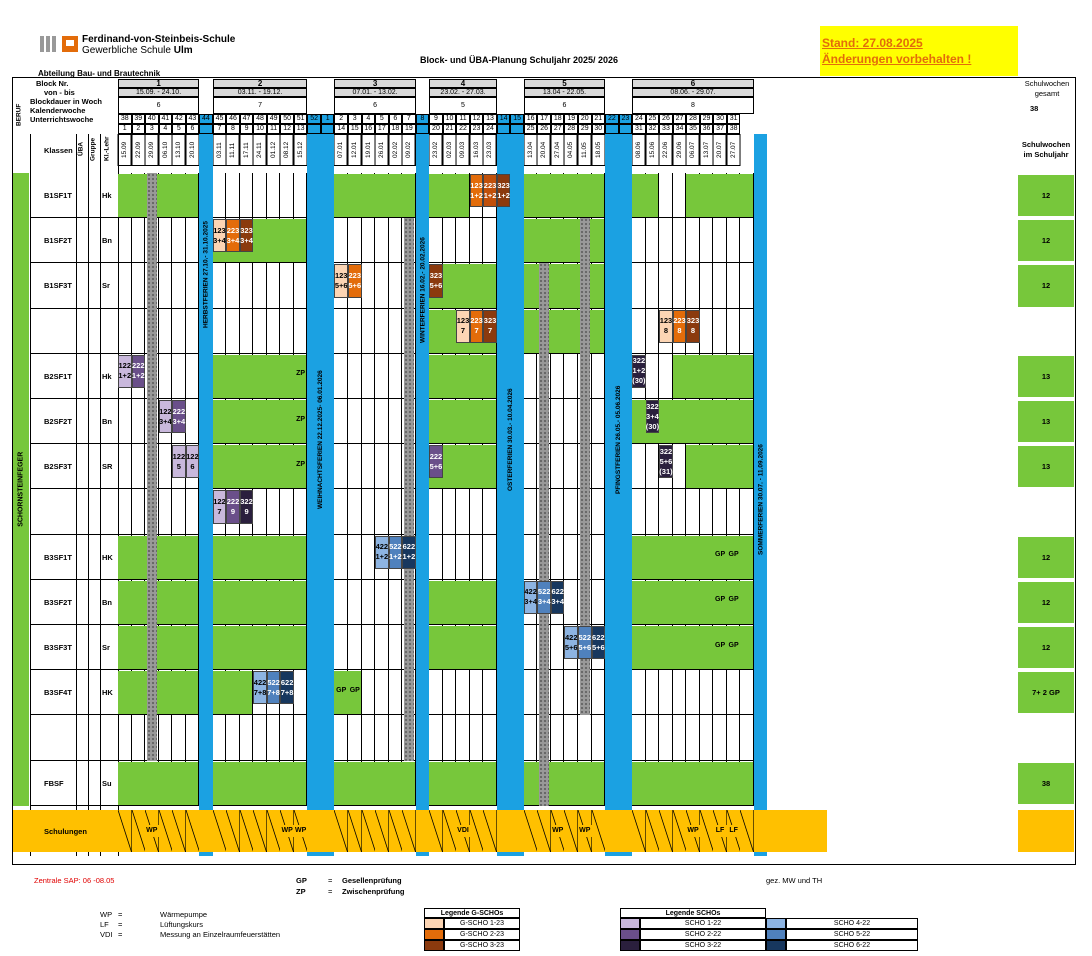  I want to click on abbreviation-k: WP, so click(106, 914).